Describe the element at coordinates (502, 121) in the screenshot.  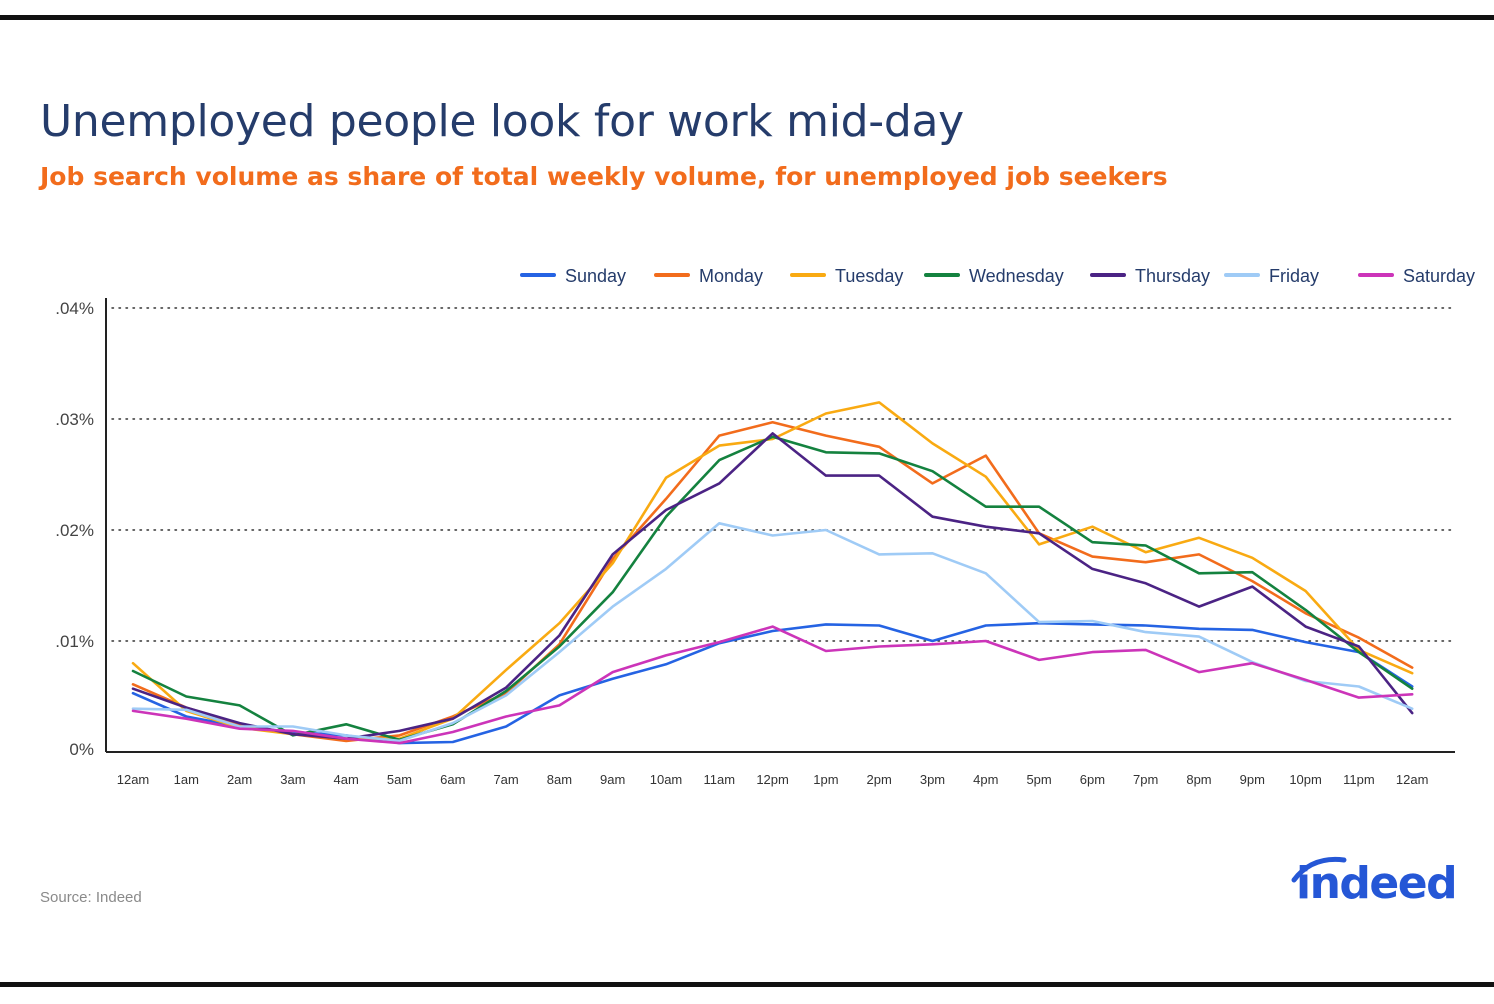
I see `chart-title: Unemployed people look for work mid-day` at that location.